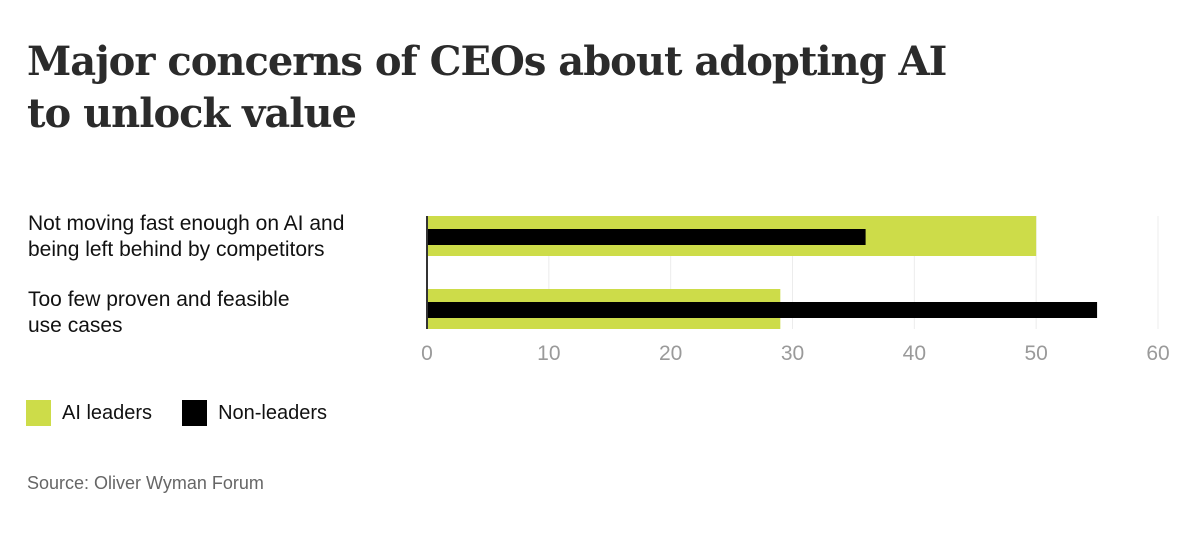 The image size is (1203, 541). I want to click on legend-label-ai-leaders: AI leaders, so click(107, 412).